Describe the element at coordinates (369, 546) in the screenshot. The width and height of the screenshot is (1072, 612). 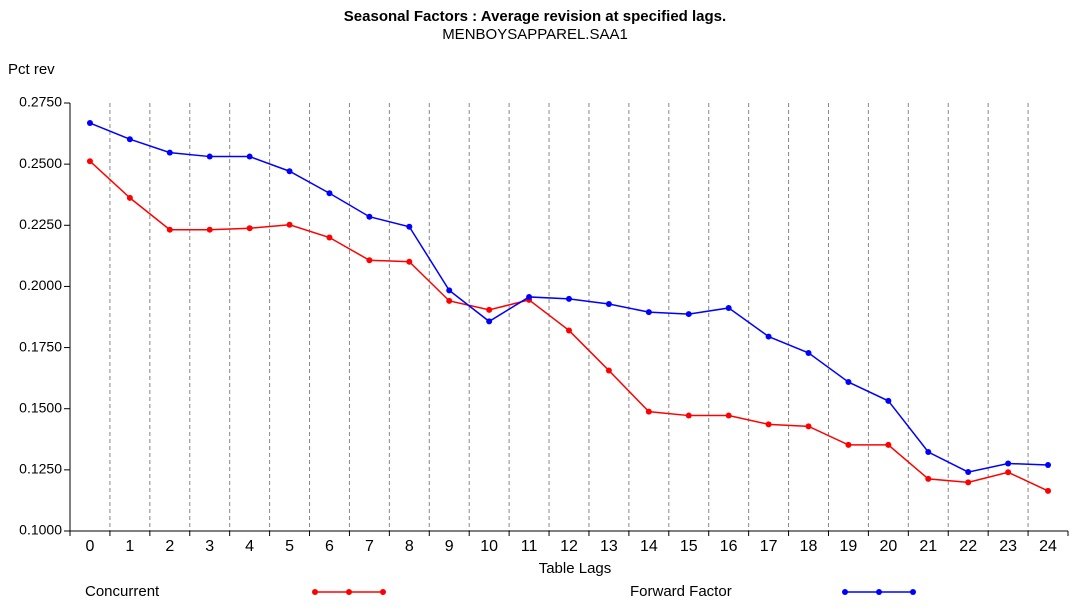
I see `x-tick-label: 7` at that location.